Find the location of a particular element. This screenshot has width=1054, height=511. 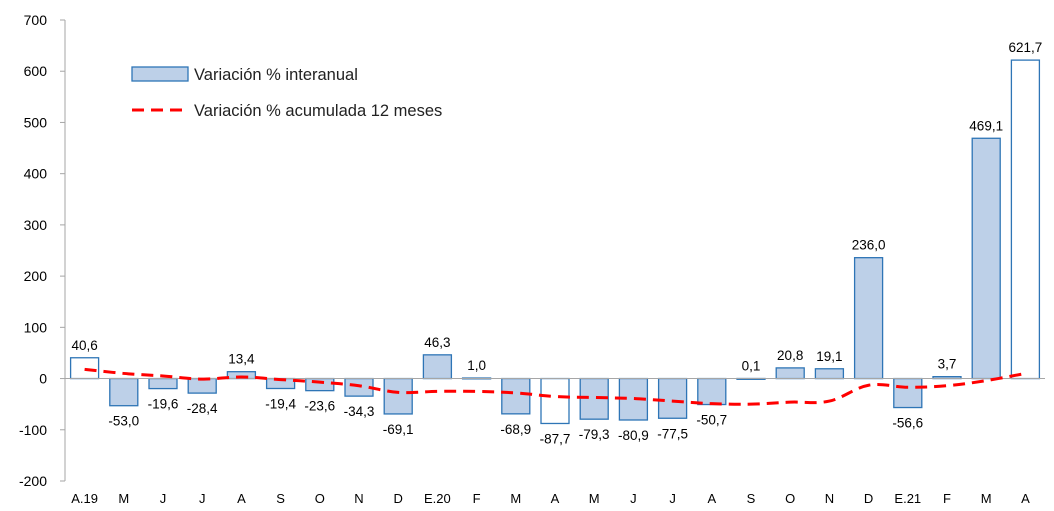

legend-bar-swatch is located at coordinates (160, 74).